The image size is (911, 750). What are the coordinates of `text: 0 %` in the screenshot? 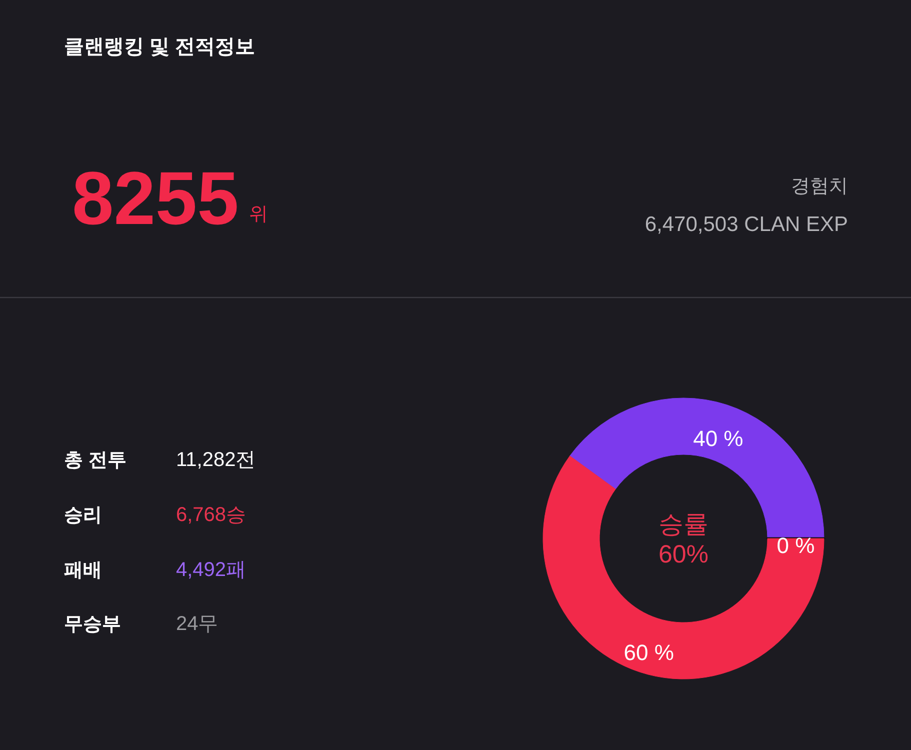 It's located at (795, 545).